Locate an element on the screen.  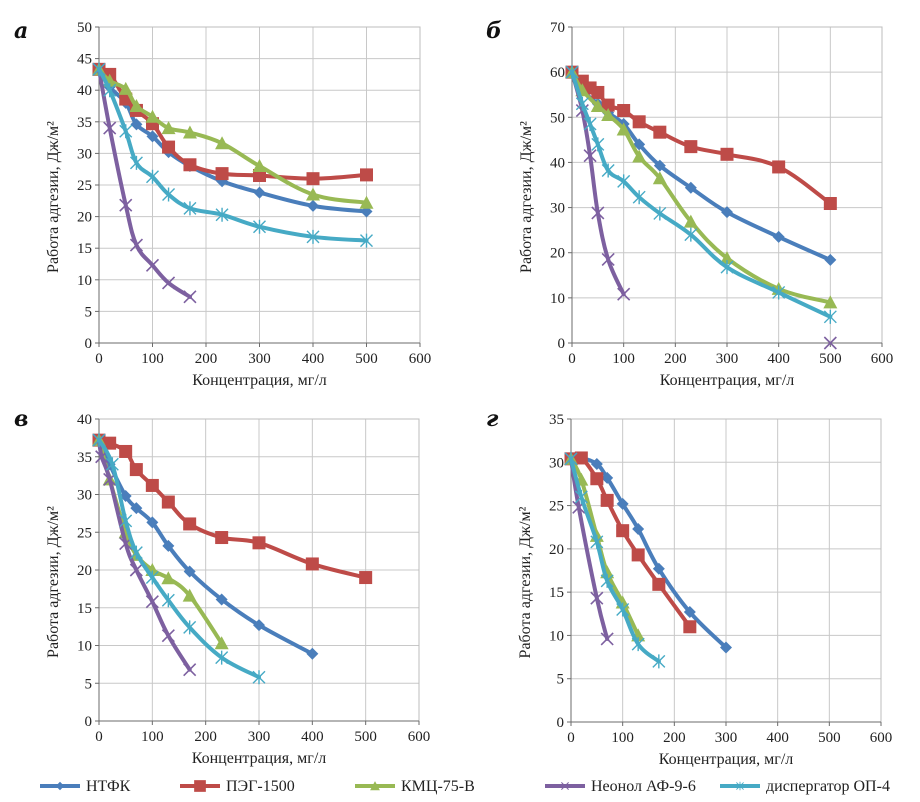
panel-letter: г is located at coordinates (492, 419).